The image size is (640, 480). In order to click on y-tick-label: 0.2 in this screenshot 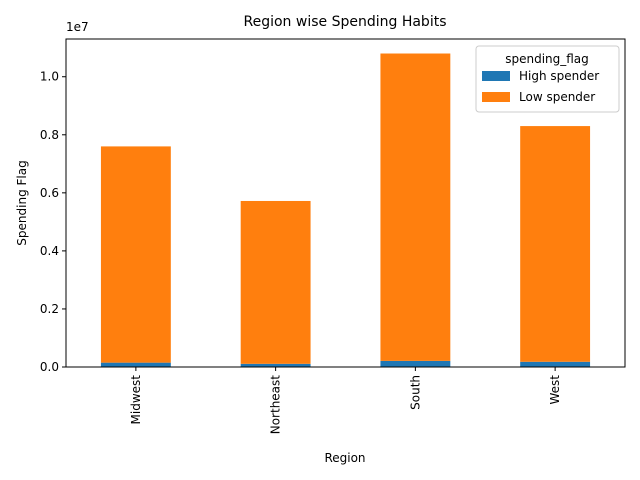, I will do `click(49, 309)`.